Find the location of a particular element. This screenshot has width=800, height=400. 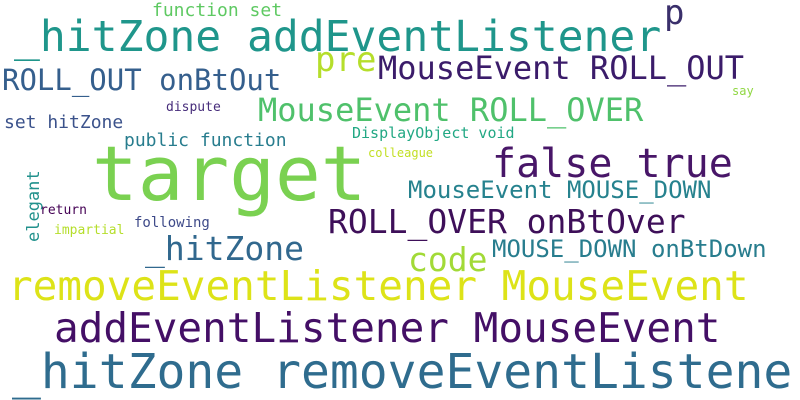

word-p: p is located at coordinates (674, 16).